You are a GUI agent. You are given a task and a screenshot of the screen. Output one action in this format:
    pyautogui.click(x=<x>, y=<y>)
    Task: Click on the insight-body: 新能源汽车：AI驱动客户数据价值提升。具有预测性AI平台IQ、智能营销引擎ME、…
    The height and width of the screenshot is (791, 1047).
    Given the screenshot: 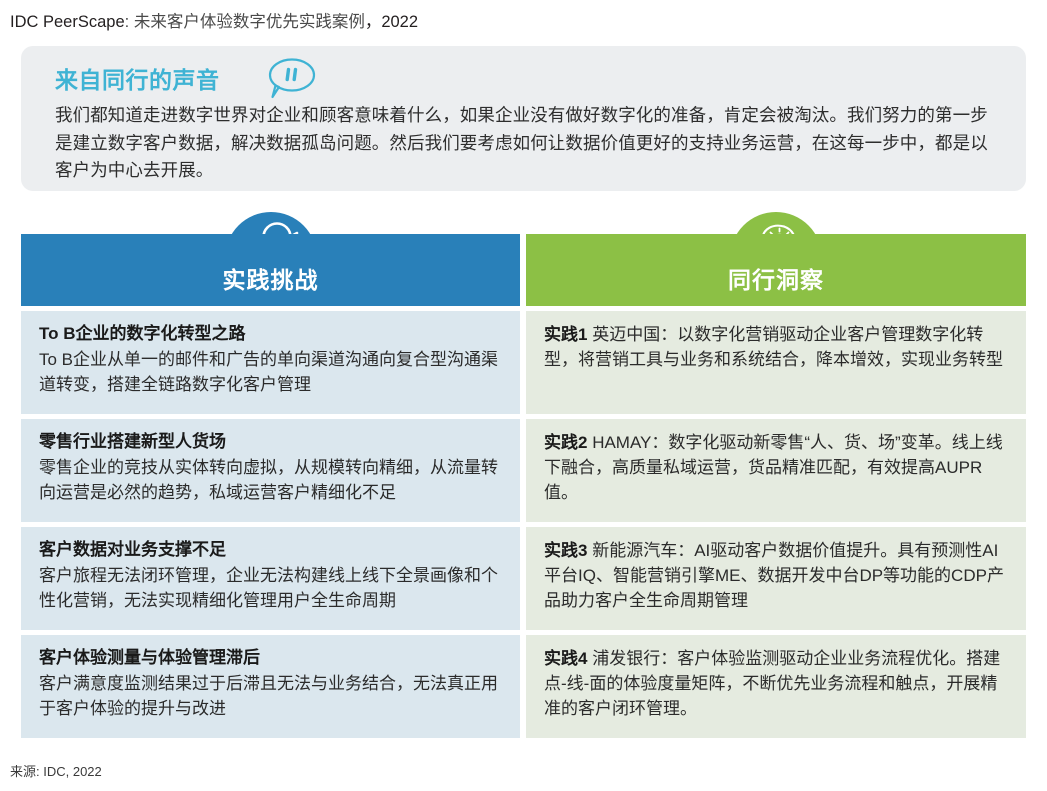 What is the action you would take?
    pyautogui.click(x=774, y=575)
    